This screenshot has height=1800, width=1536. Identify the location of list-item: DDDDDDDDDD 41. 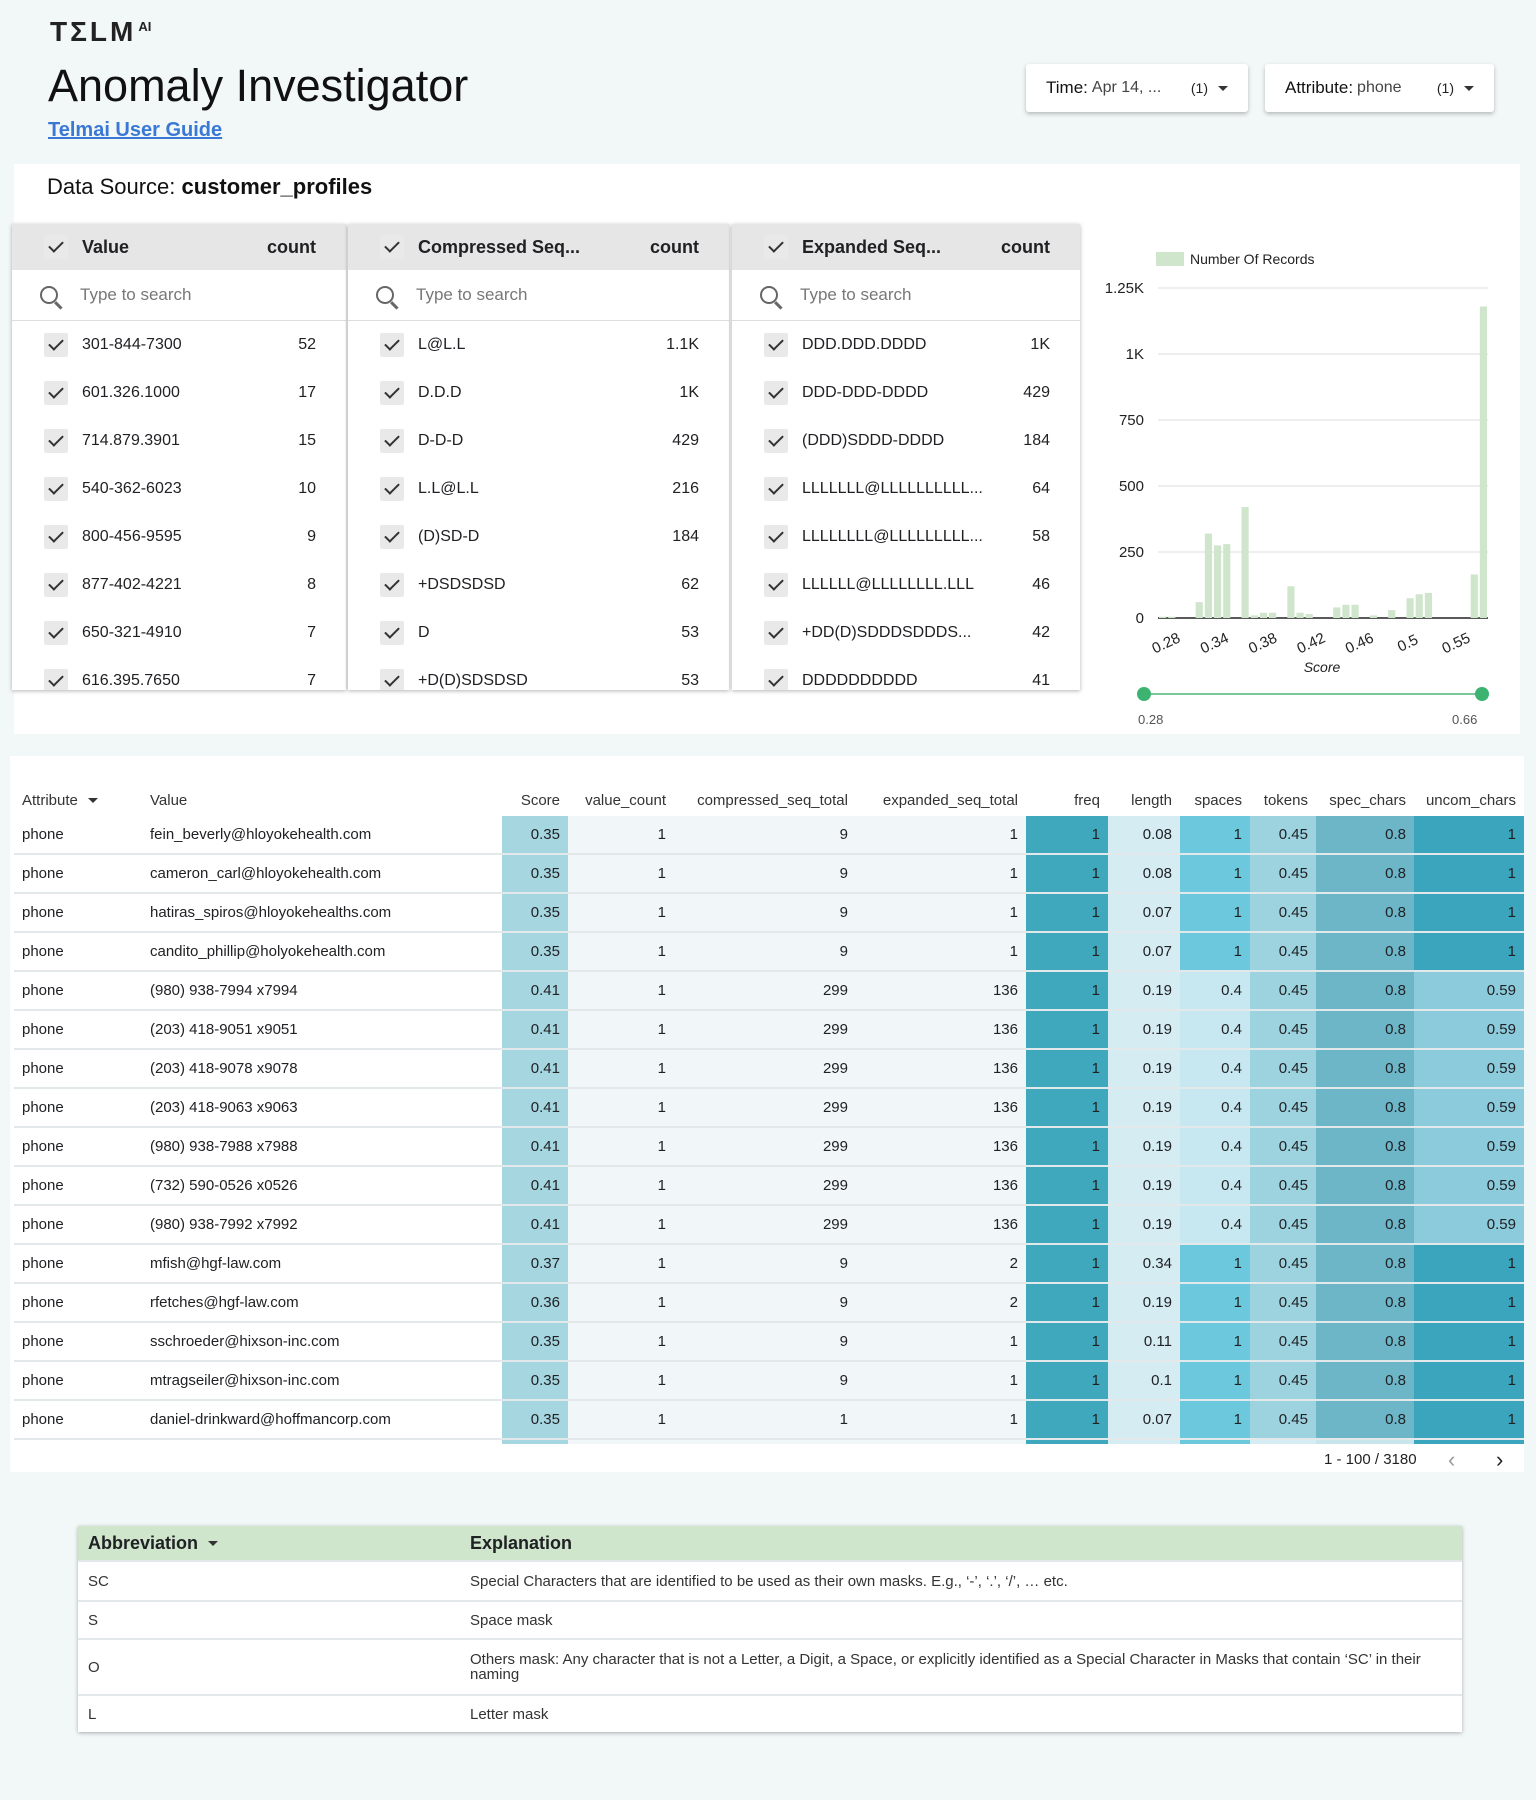
(906, 673).